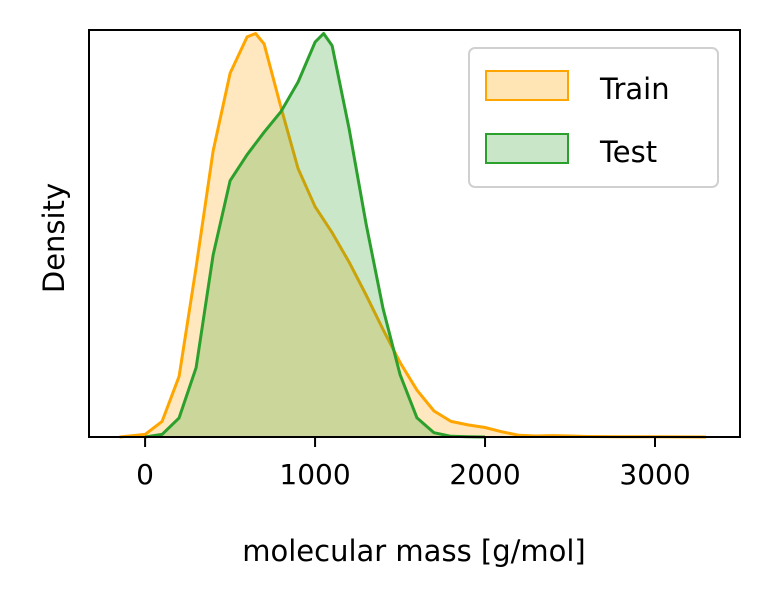 This screenshot has height=597, width=769. I want to click on legend-swatch-test, so click(527, 148).